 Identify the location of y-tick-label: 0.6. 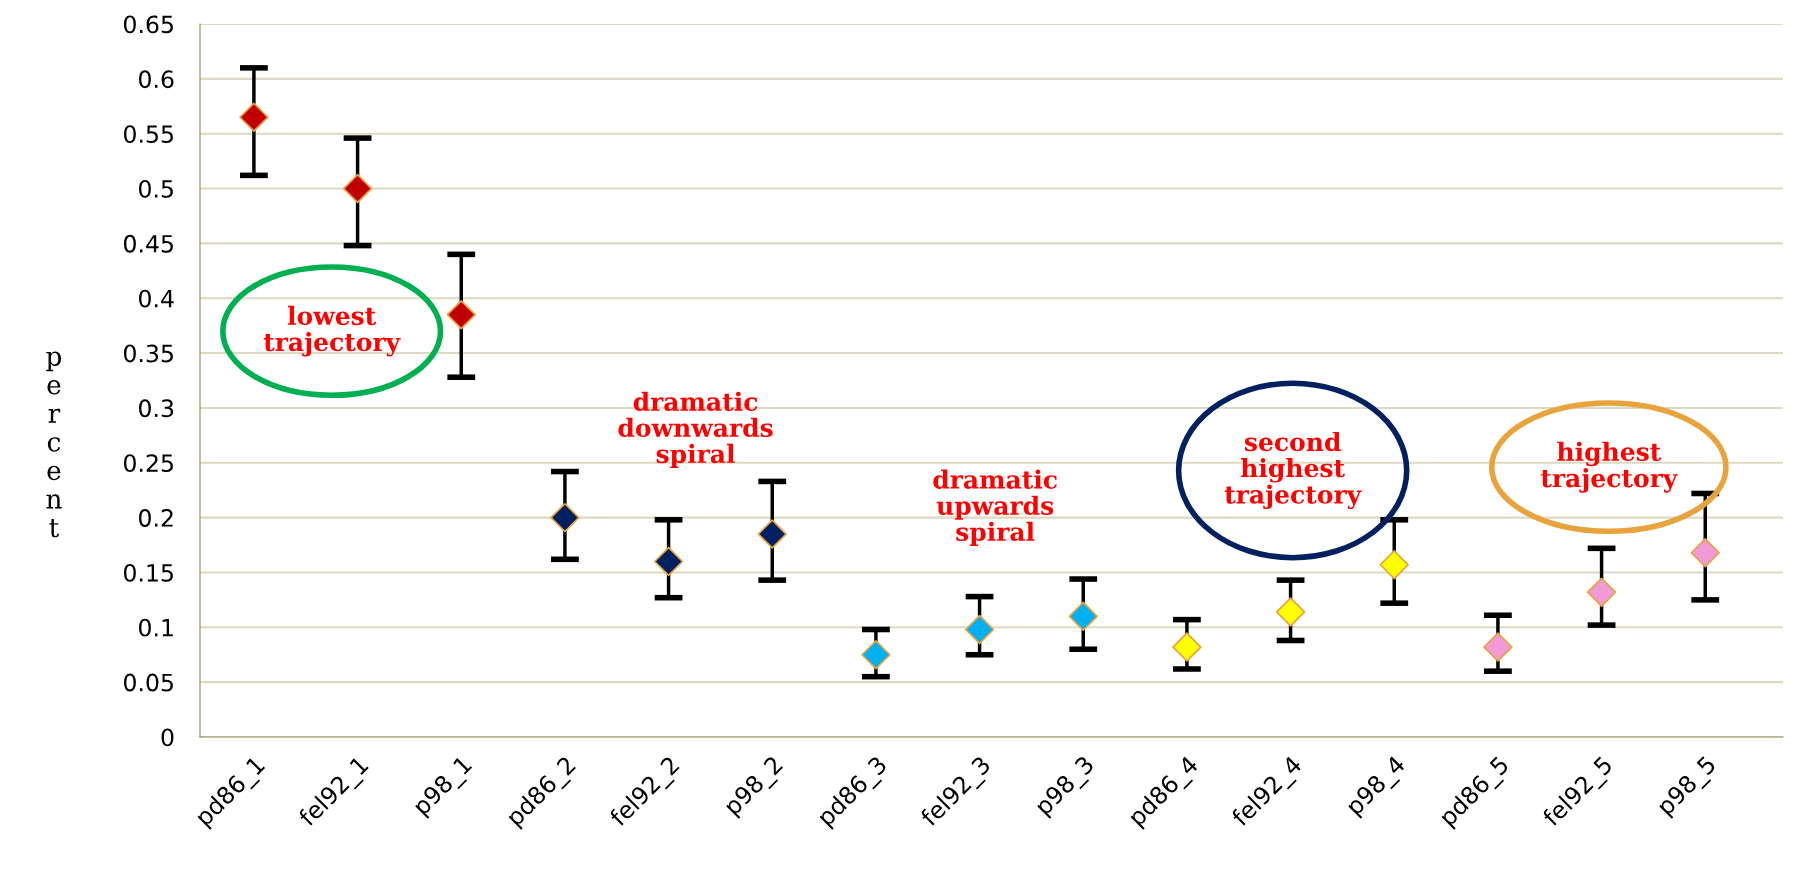
(156, 79).